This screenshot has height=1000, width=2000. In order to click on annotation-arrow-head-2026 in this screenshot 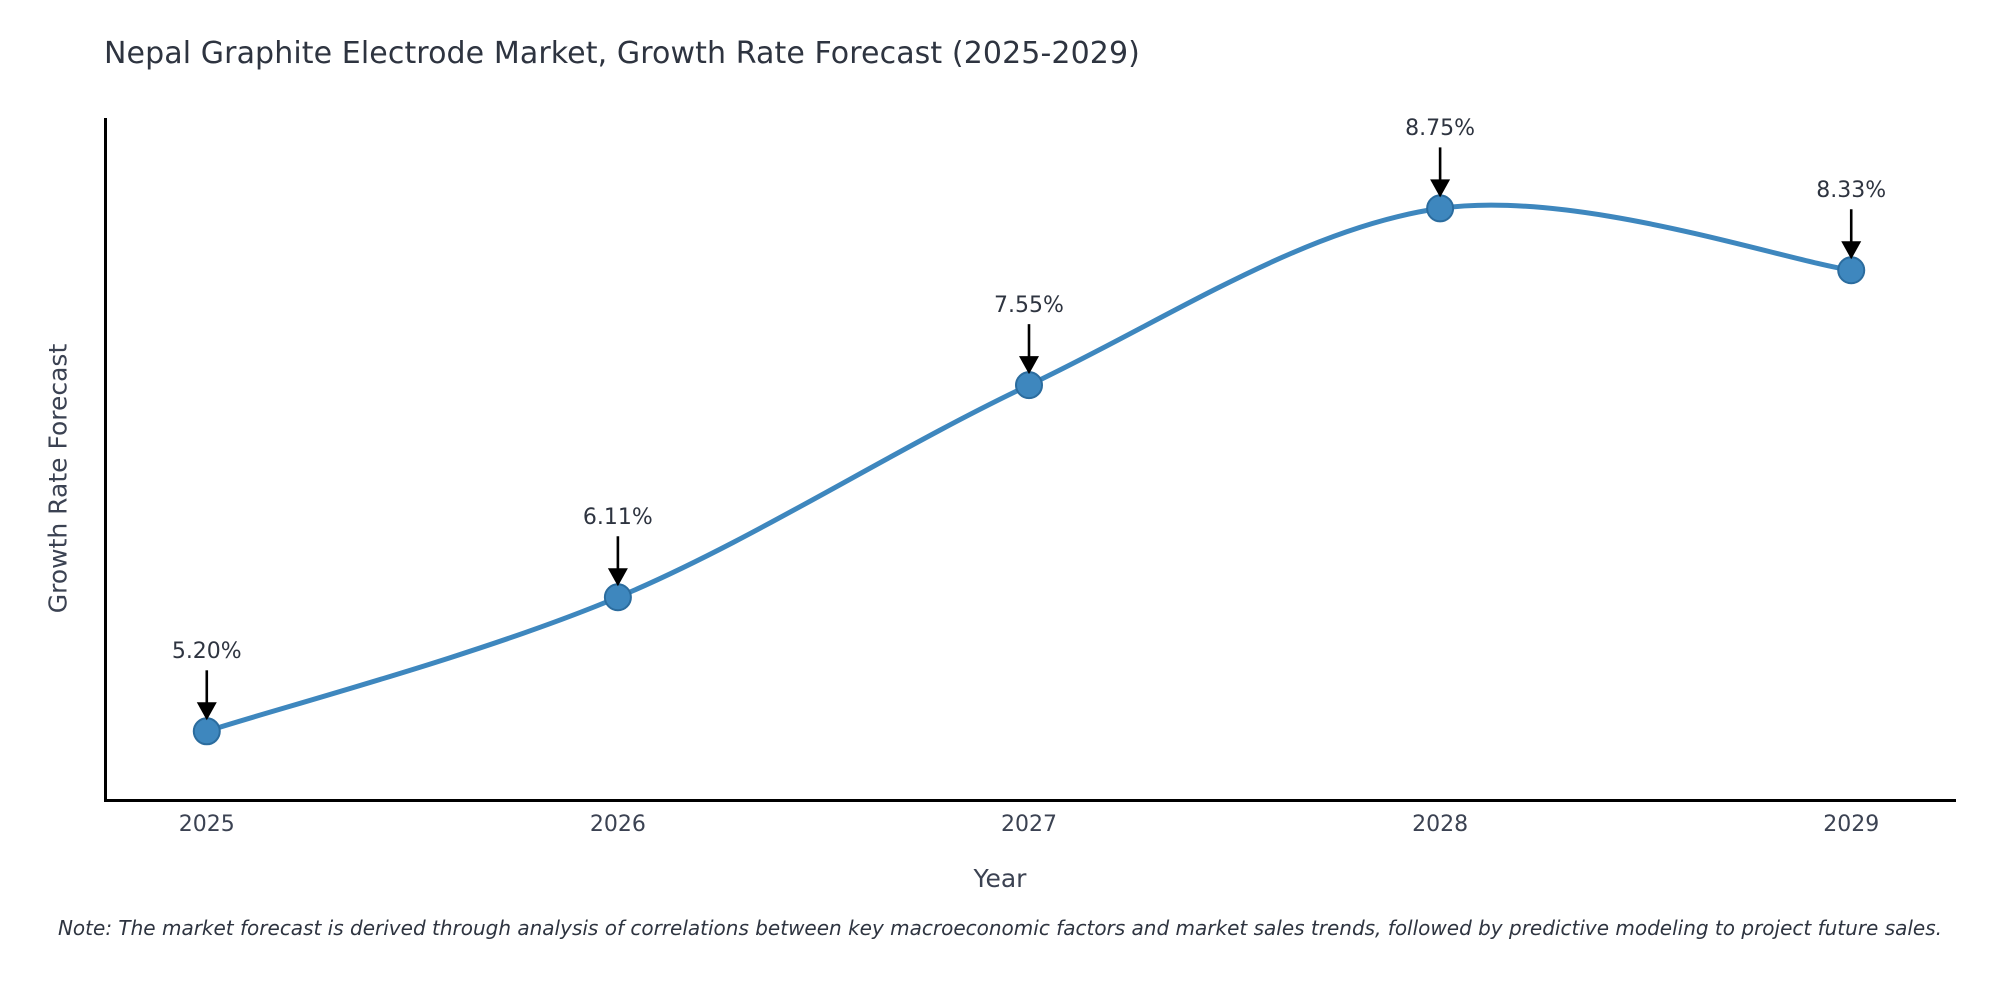, I will do `click(617, 577)`.